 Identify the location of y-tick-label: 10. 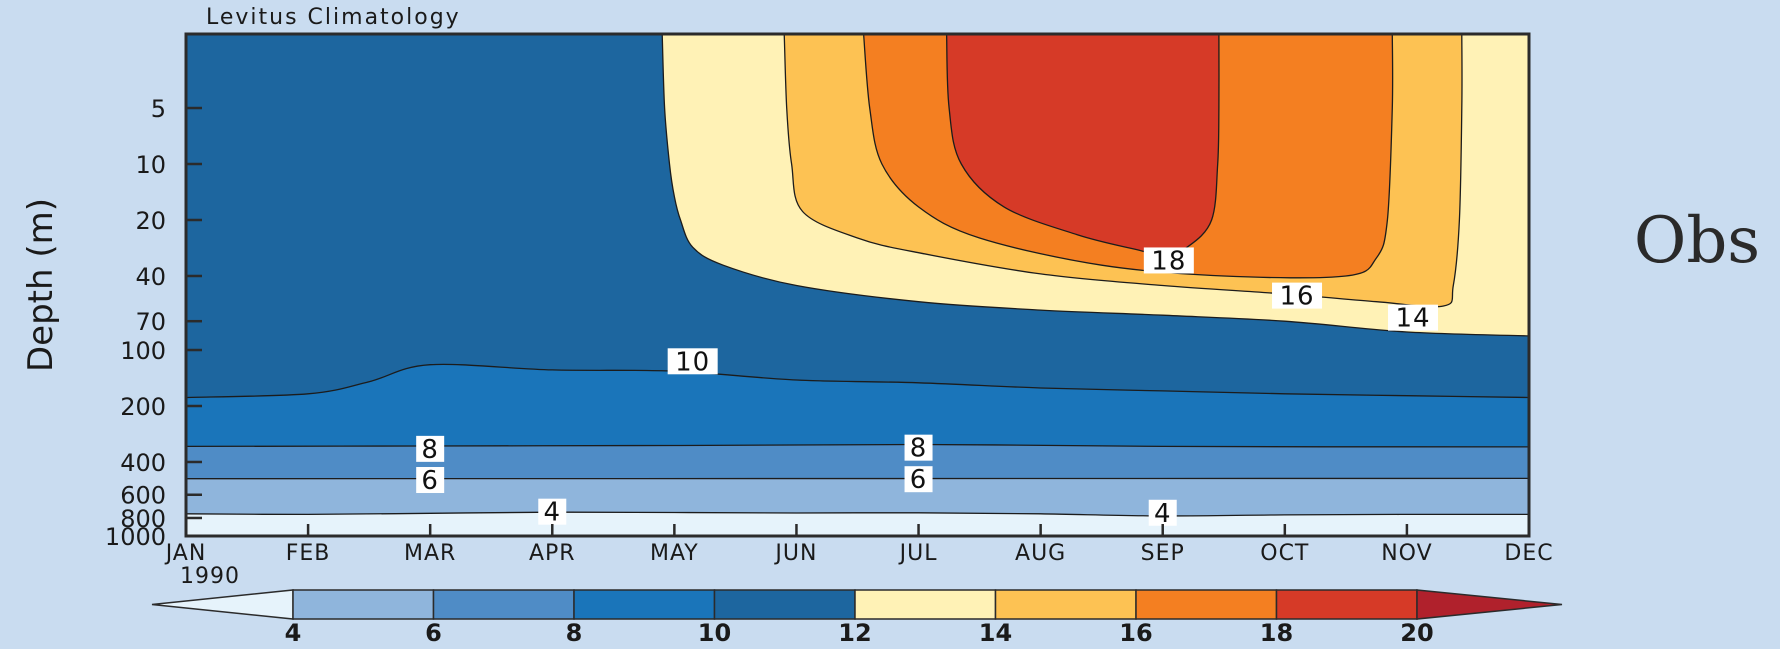
(150, 165).